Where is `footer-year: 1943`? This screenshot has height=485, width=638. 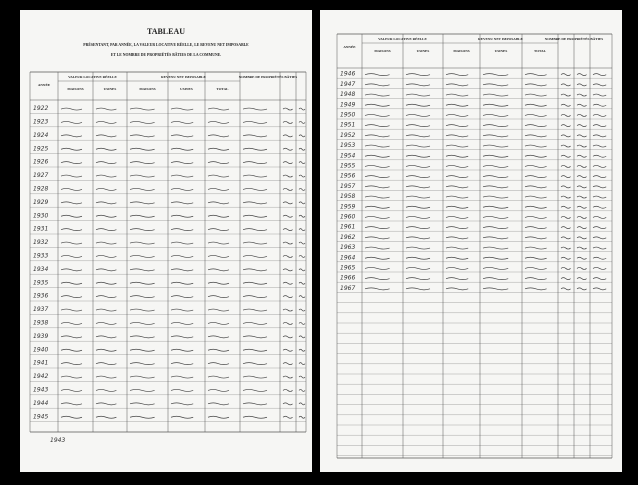
footer-year: 1943 is located at coordinates (57, 440).